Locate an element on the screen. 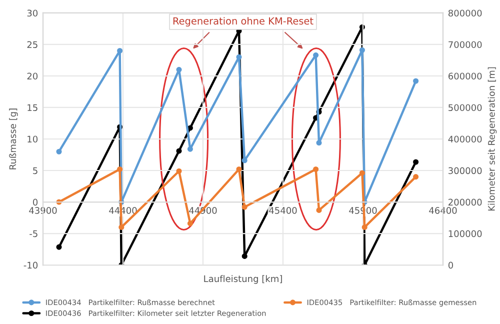  y2-axis-title: Kilometer seit Regeneration [m] is located at coordinates (492, 139).